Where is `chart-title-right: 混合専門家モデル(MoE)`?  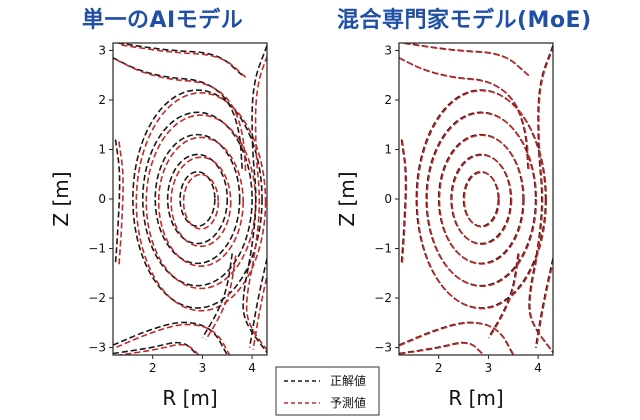
chart-title-right: 混合専門家モデル(MoE) is located at coordinates (464, 20).